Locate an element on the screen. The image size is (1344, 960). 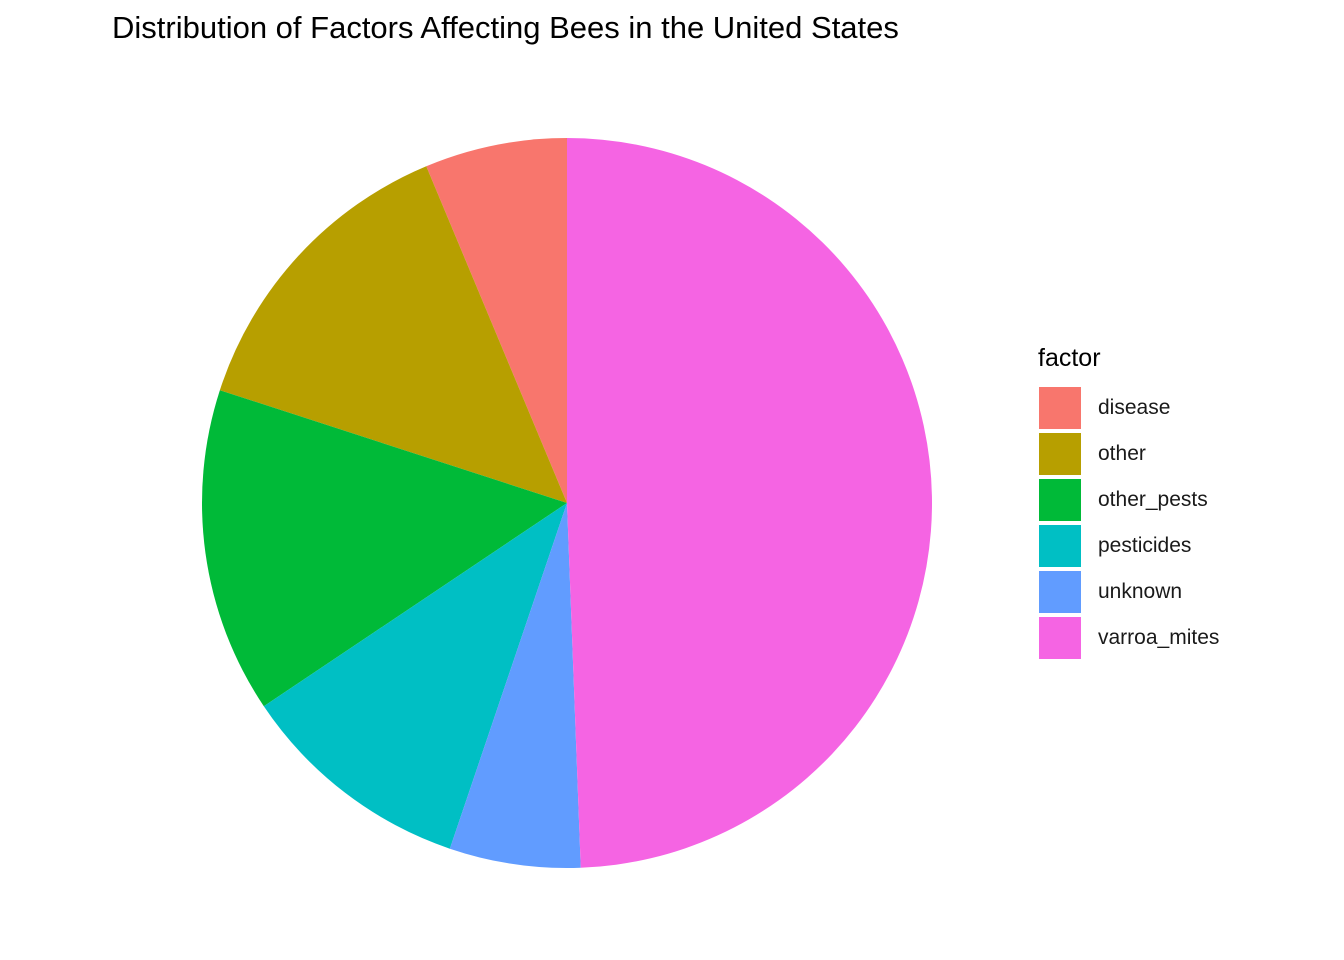
pie-slice-other is located at coordinates (393, 334).